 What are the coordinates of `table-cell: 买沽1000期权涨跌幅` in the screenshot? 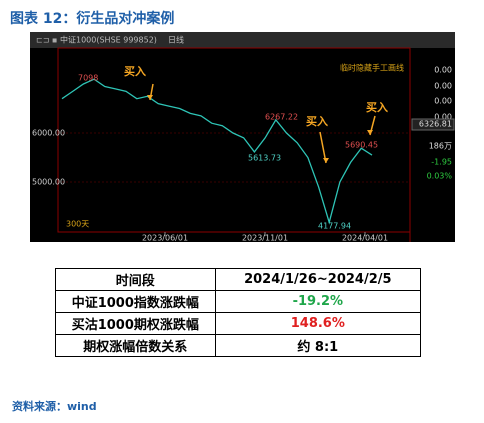 It's located at (135, 323).